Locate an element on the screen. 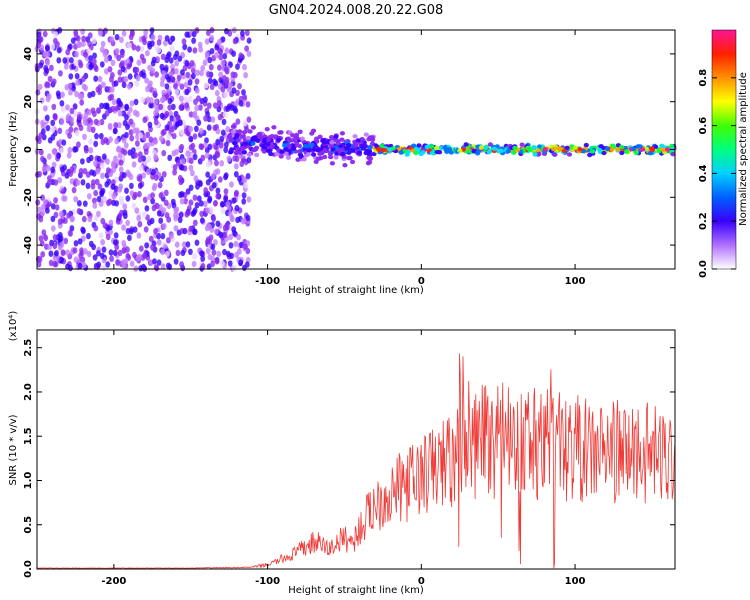 The width and height of the screenshot is (750, 600). y-tick-label: 1.5 is located at coordinates (28, 436).